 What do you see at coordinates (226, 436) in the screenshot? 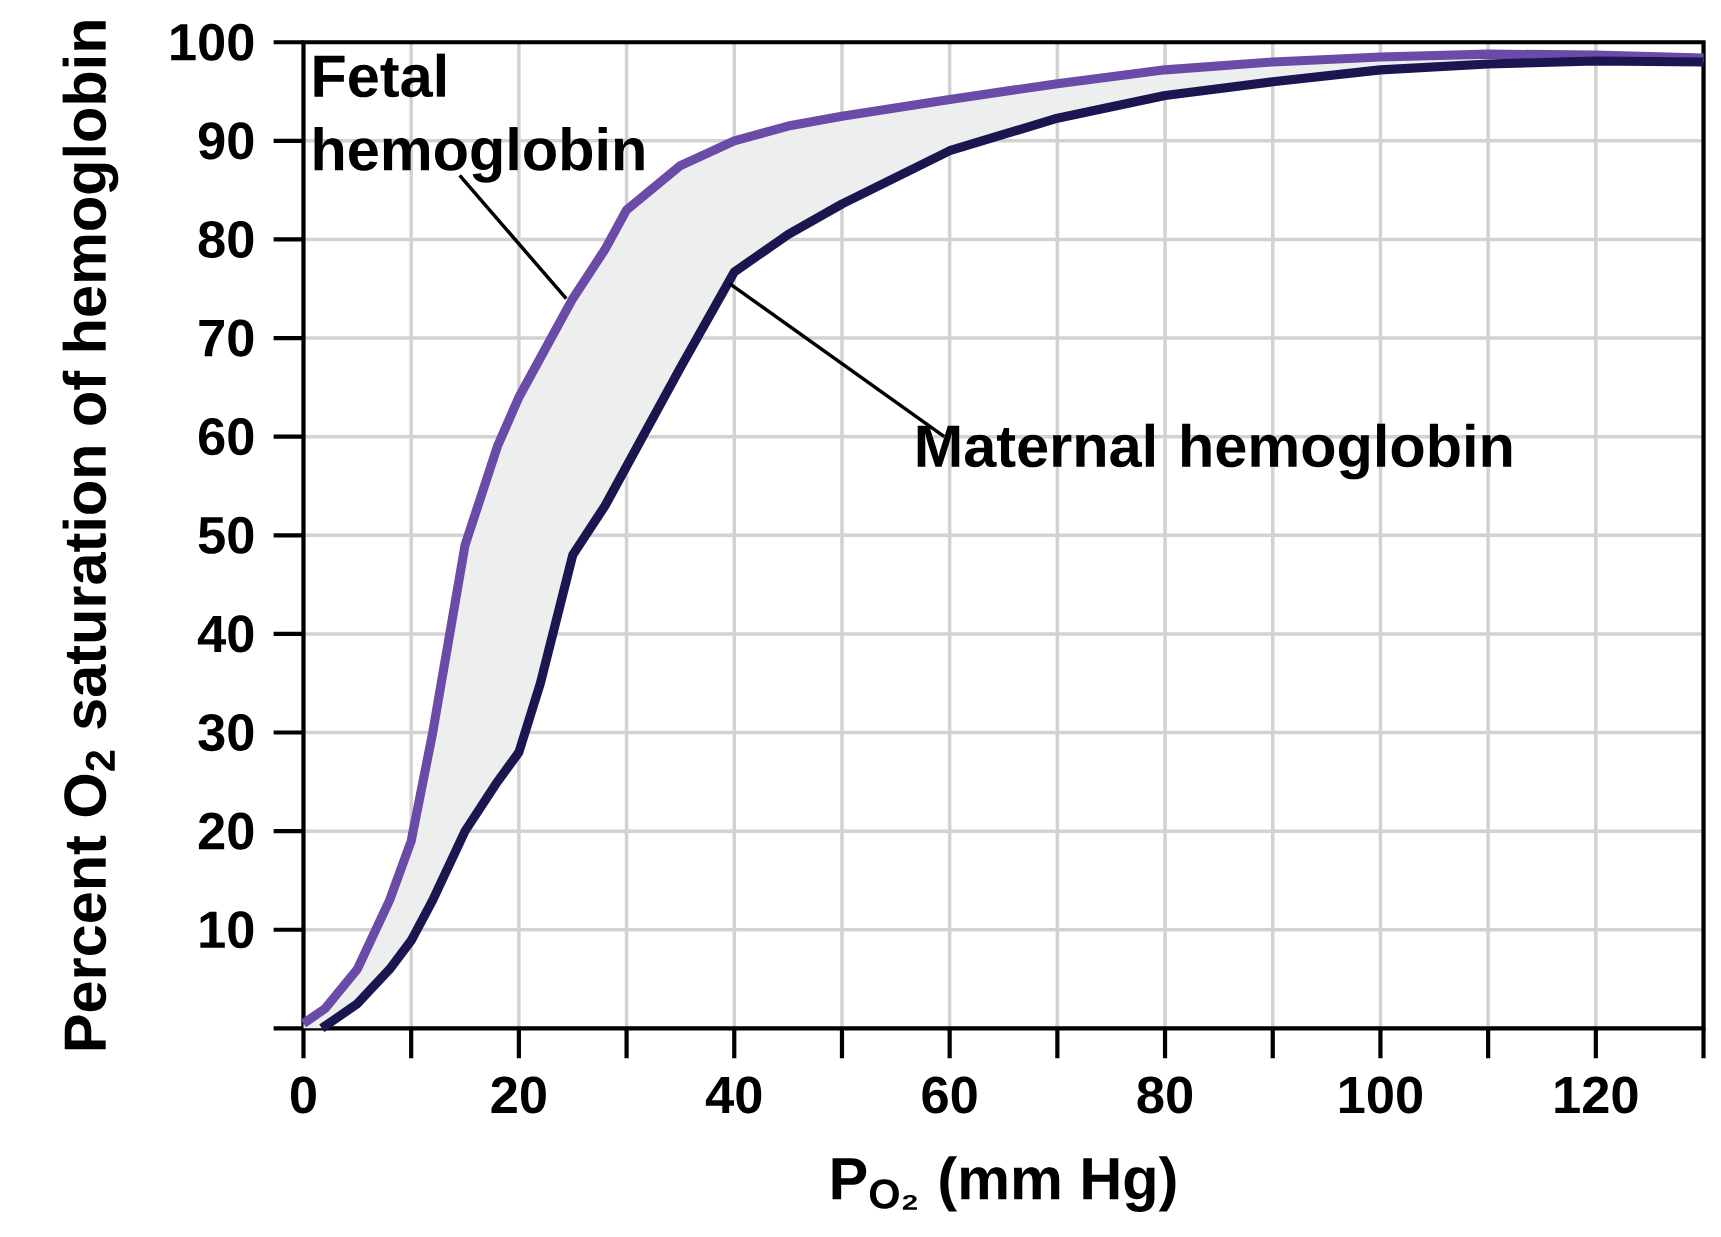
I see `y-tick-label: 60` at bounding box center [226, 436].